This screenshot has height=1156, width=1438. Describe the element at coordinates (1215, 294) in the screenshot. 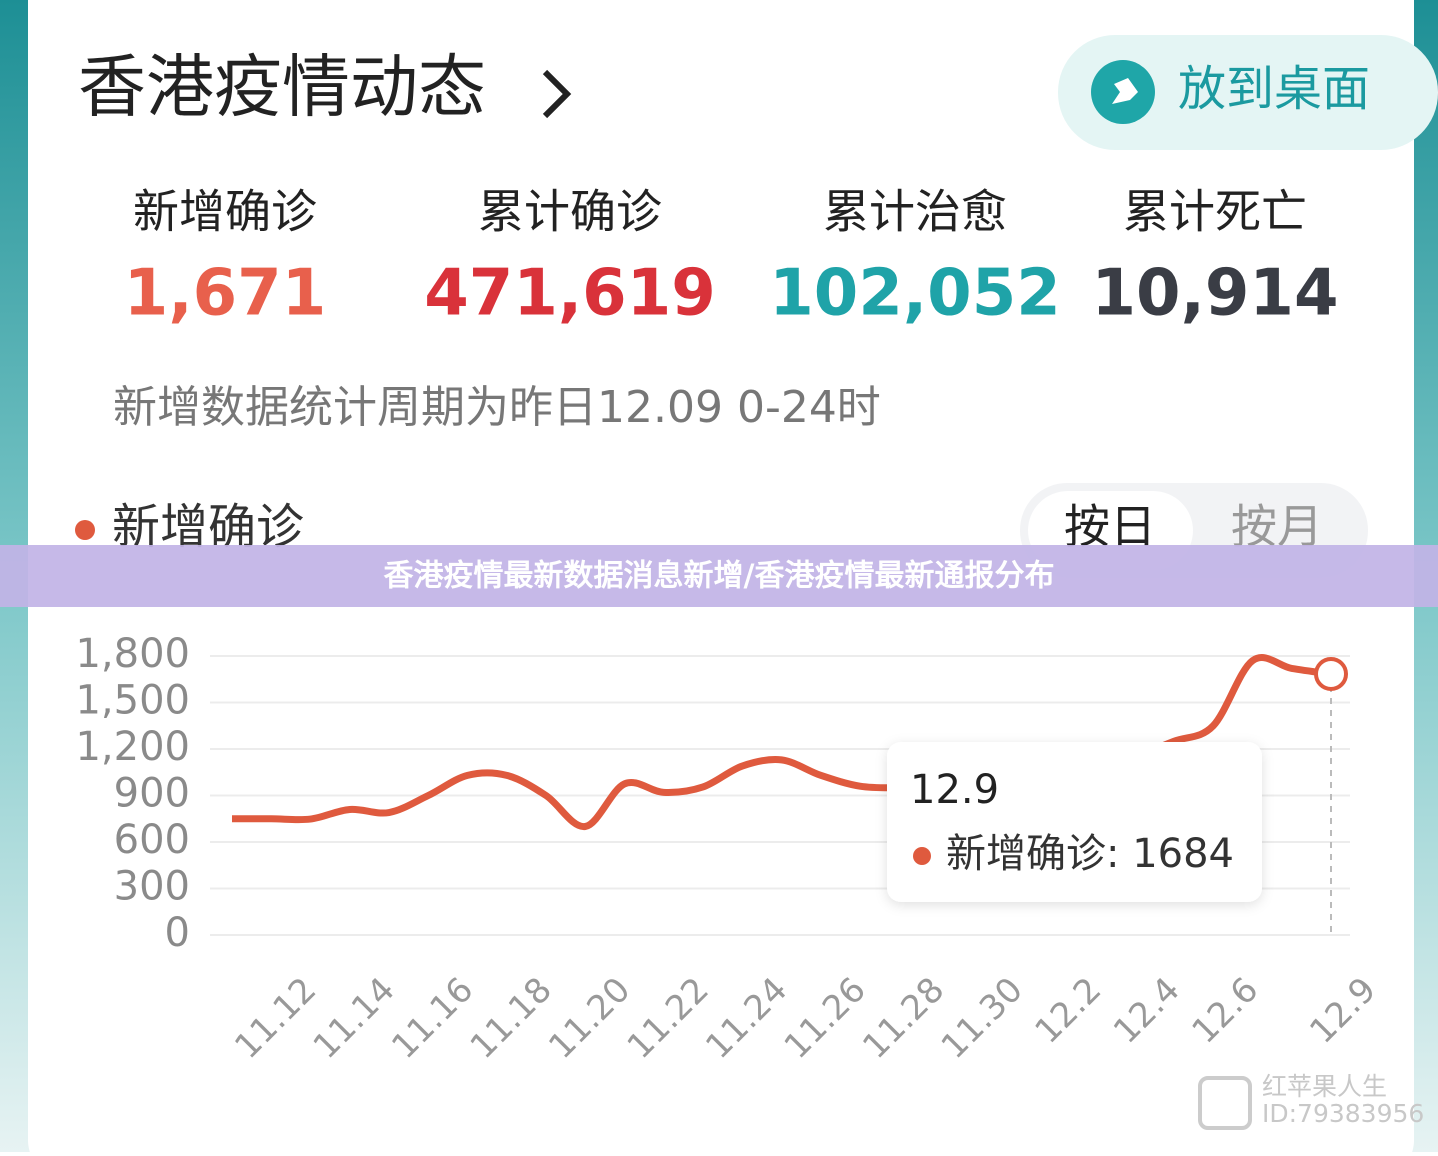

I see `stat-value: 10,914` at that location.